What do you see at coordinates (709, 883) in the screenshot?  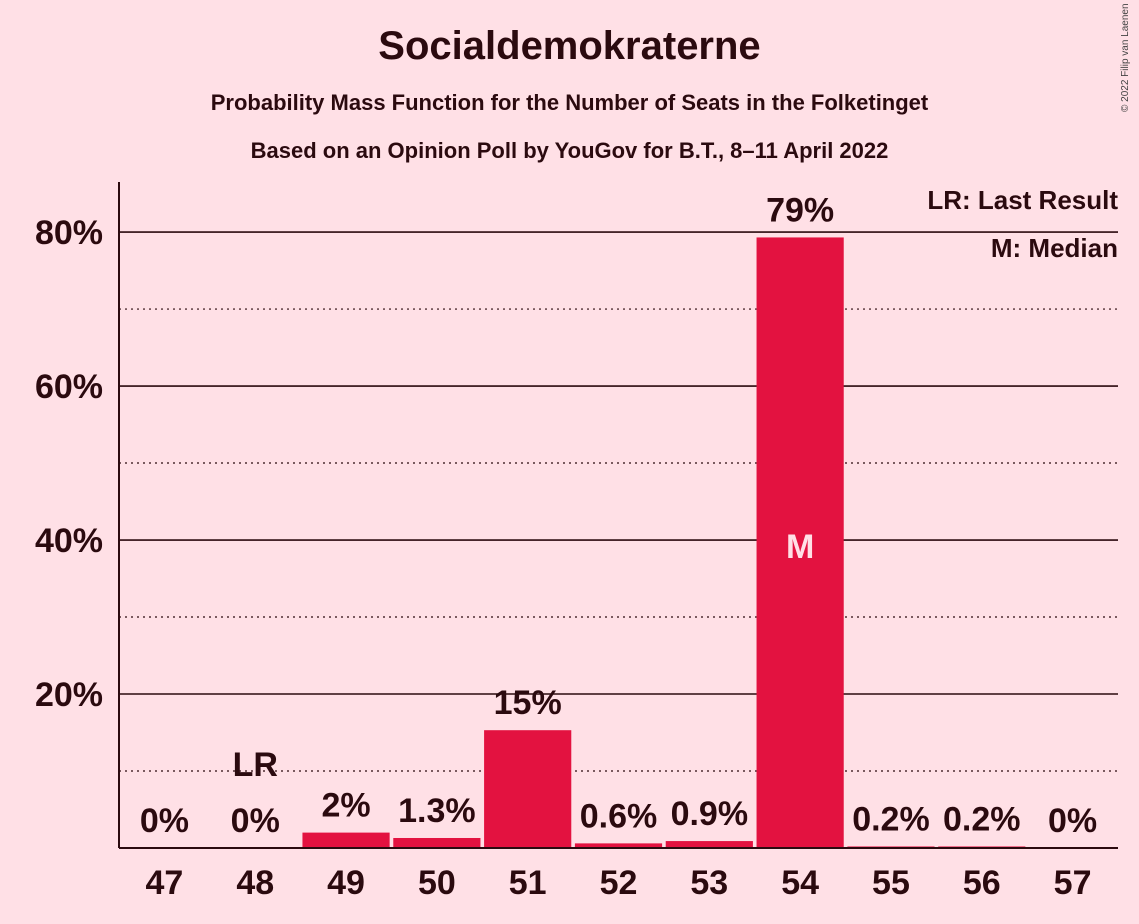 I see `x-tick-label: 53` at bounding box center [709, 883].